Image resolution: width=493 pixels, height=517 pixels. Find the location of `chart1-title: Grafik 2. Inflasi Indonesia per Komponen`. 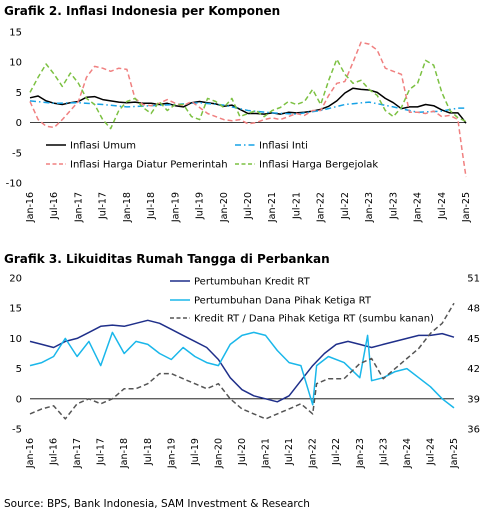

chart1-title: Grafik 2. Inflasi Indonesia per Komponen is located at coordinates (142, 11).